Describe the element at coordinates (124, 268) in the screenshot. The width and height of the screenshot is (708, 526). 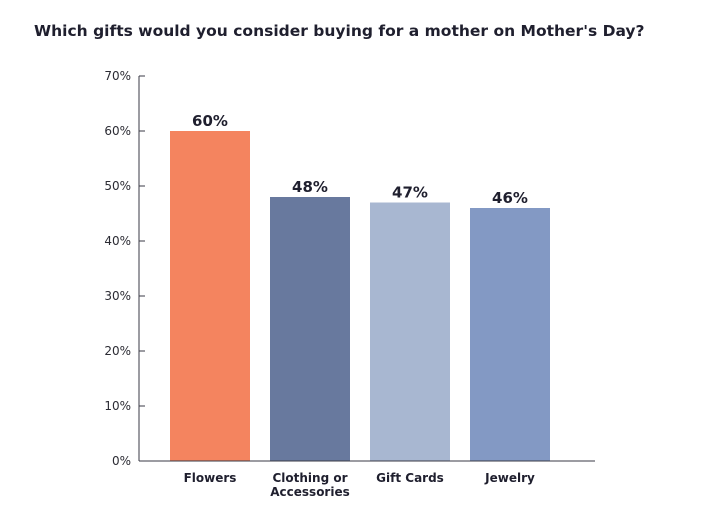
I see `y-axis: 0% 10% 20% 30% 40% 50% 60% 70%` at that location.